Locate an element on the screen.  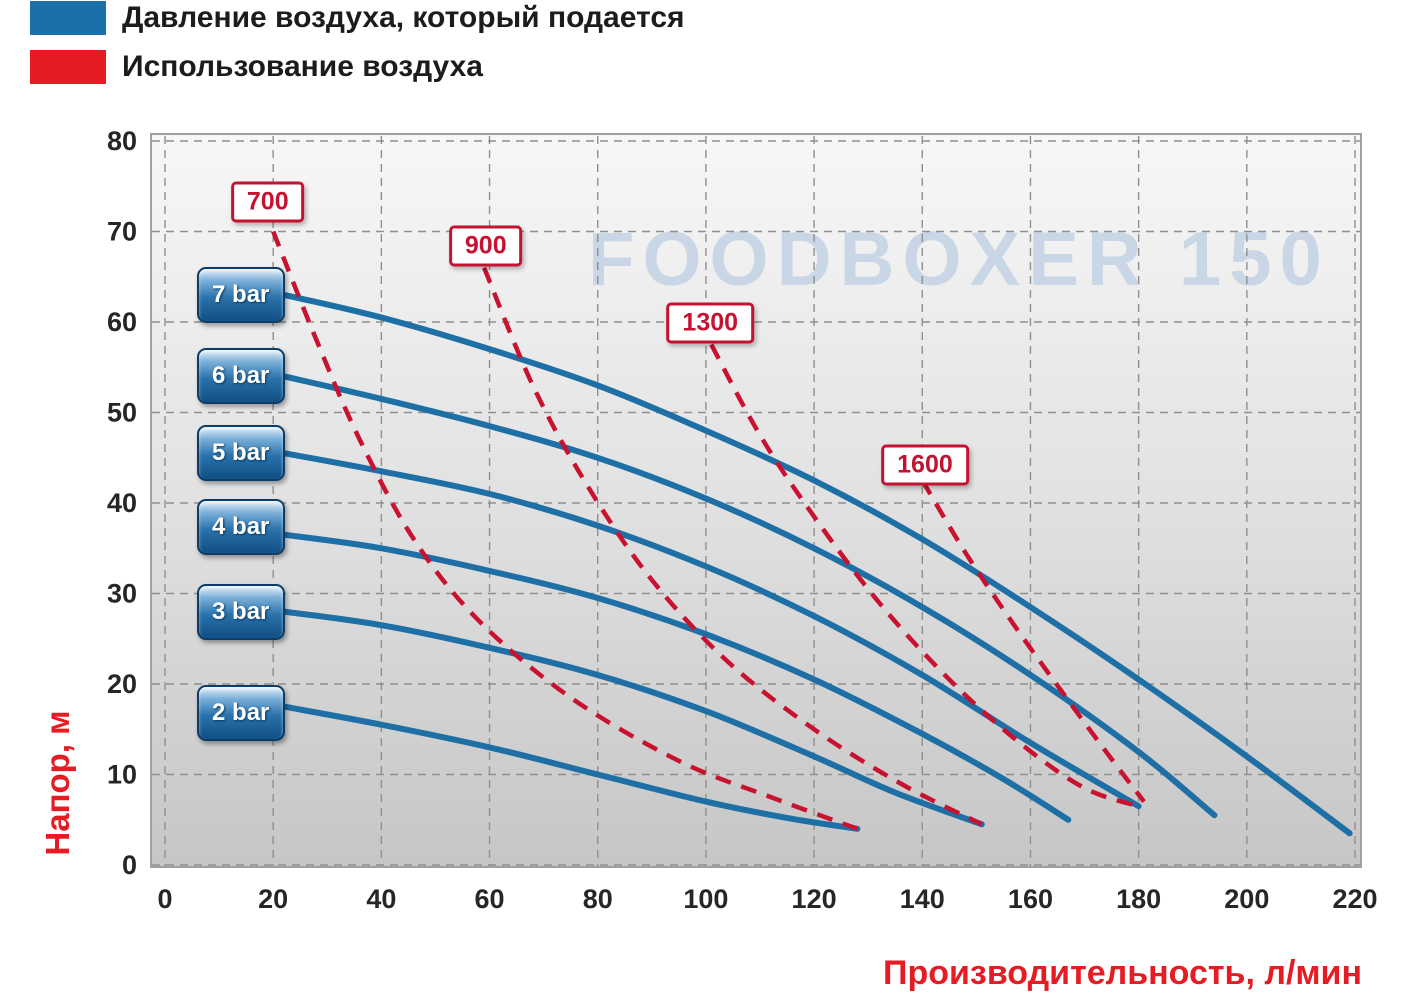
y-tick-label: 0 is located at coordinates (129, 865).